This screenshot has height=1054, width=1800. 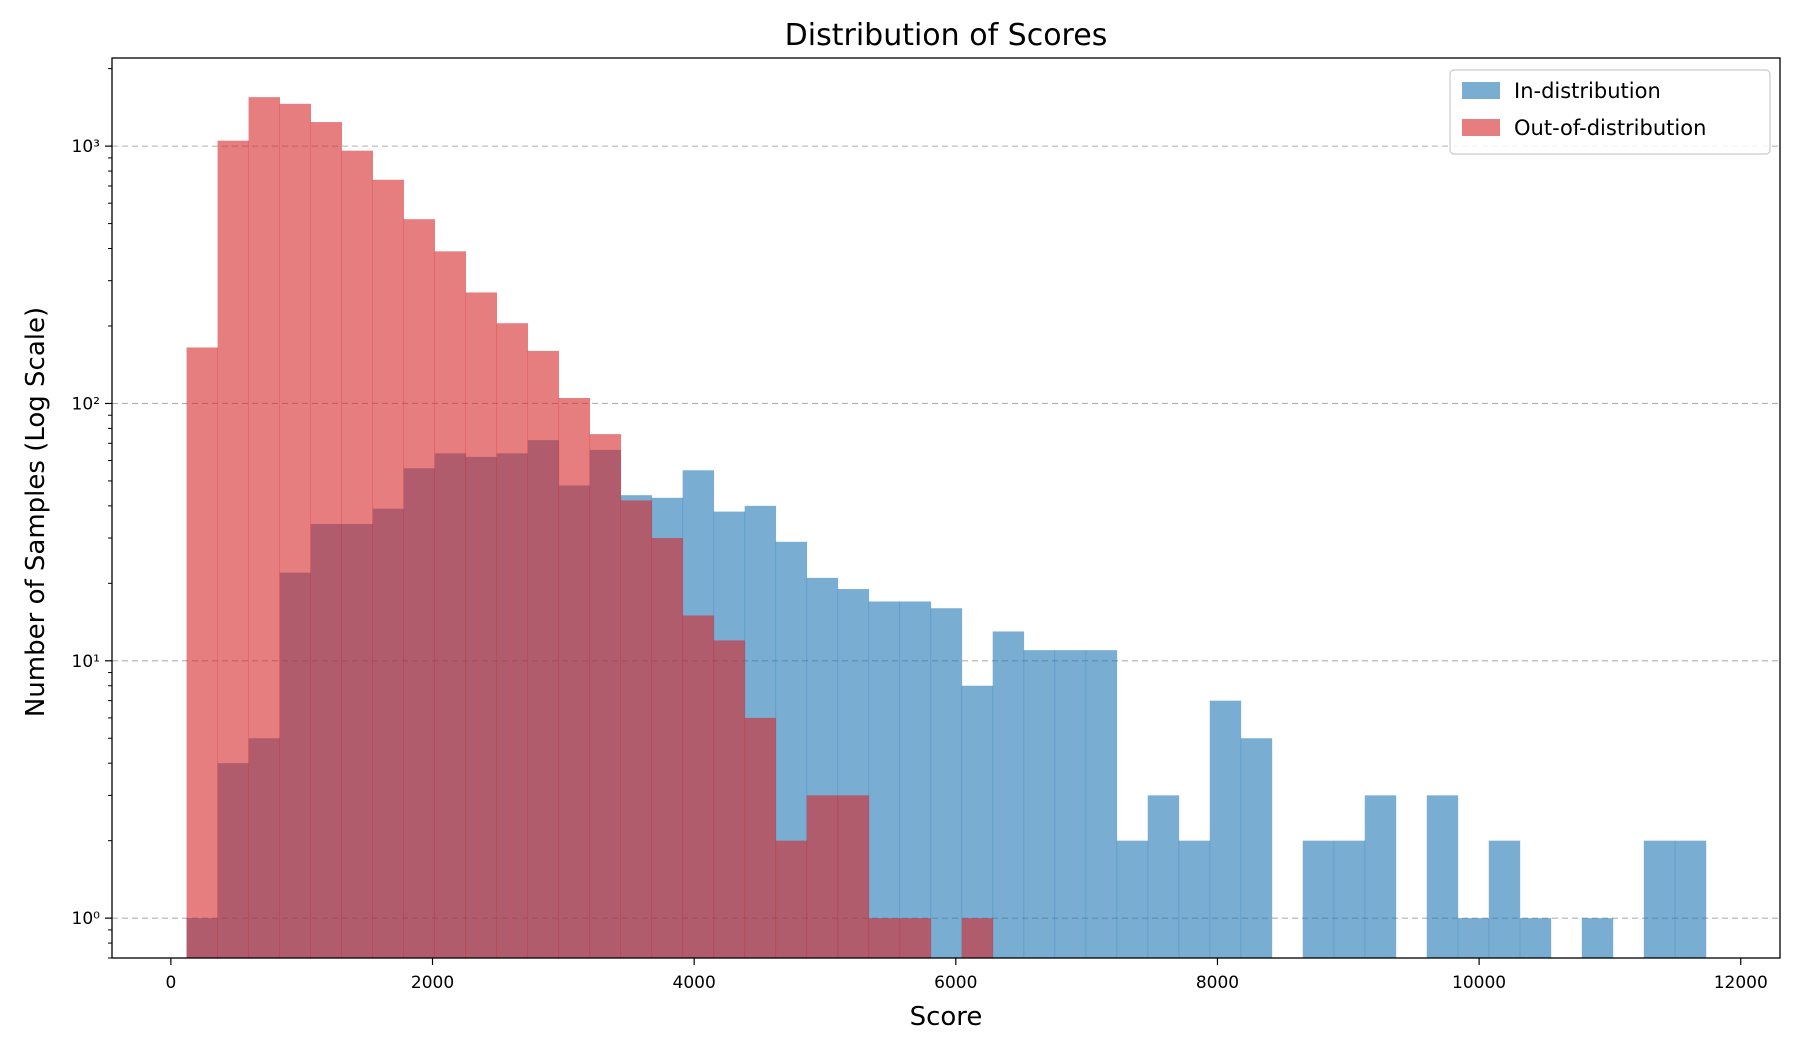 What do you see at coordinates (946, 1017) in the screenshot?
I see `x-axis-label: Score` at bounding box center [946, 1017].